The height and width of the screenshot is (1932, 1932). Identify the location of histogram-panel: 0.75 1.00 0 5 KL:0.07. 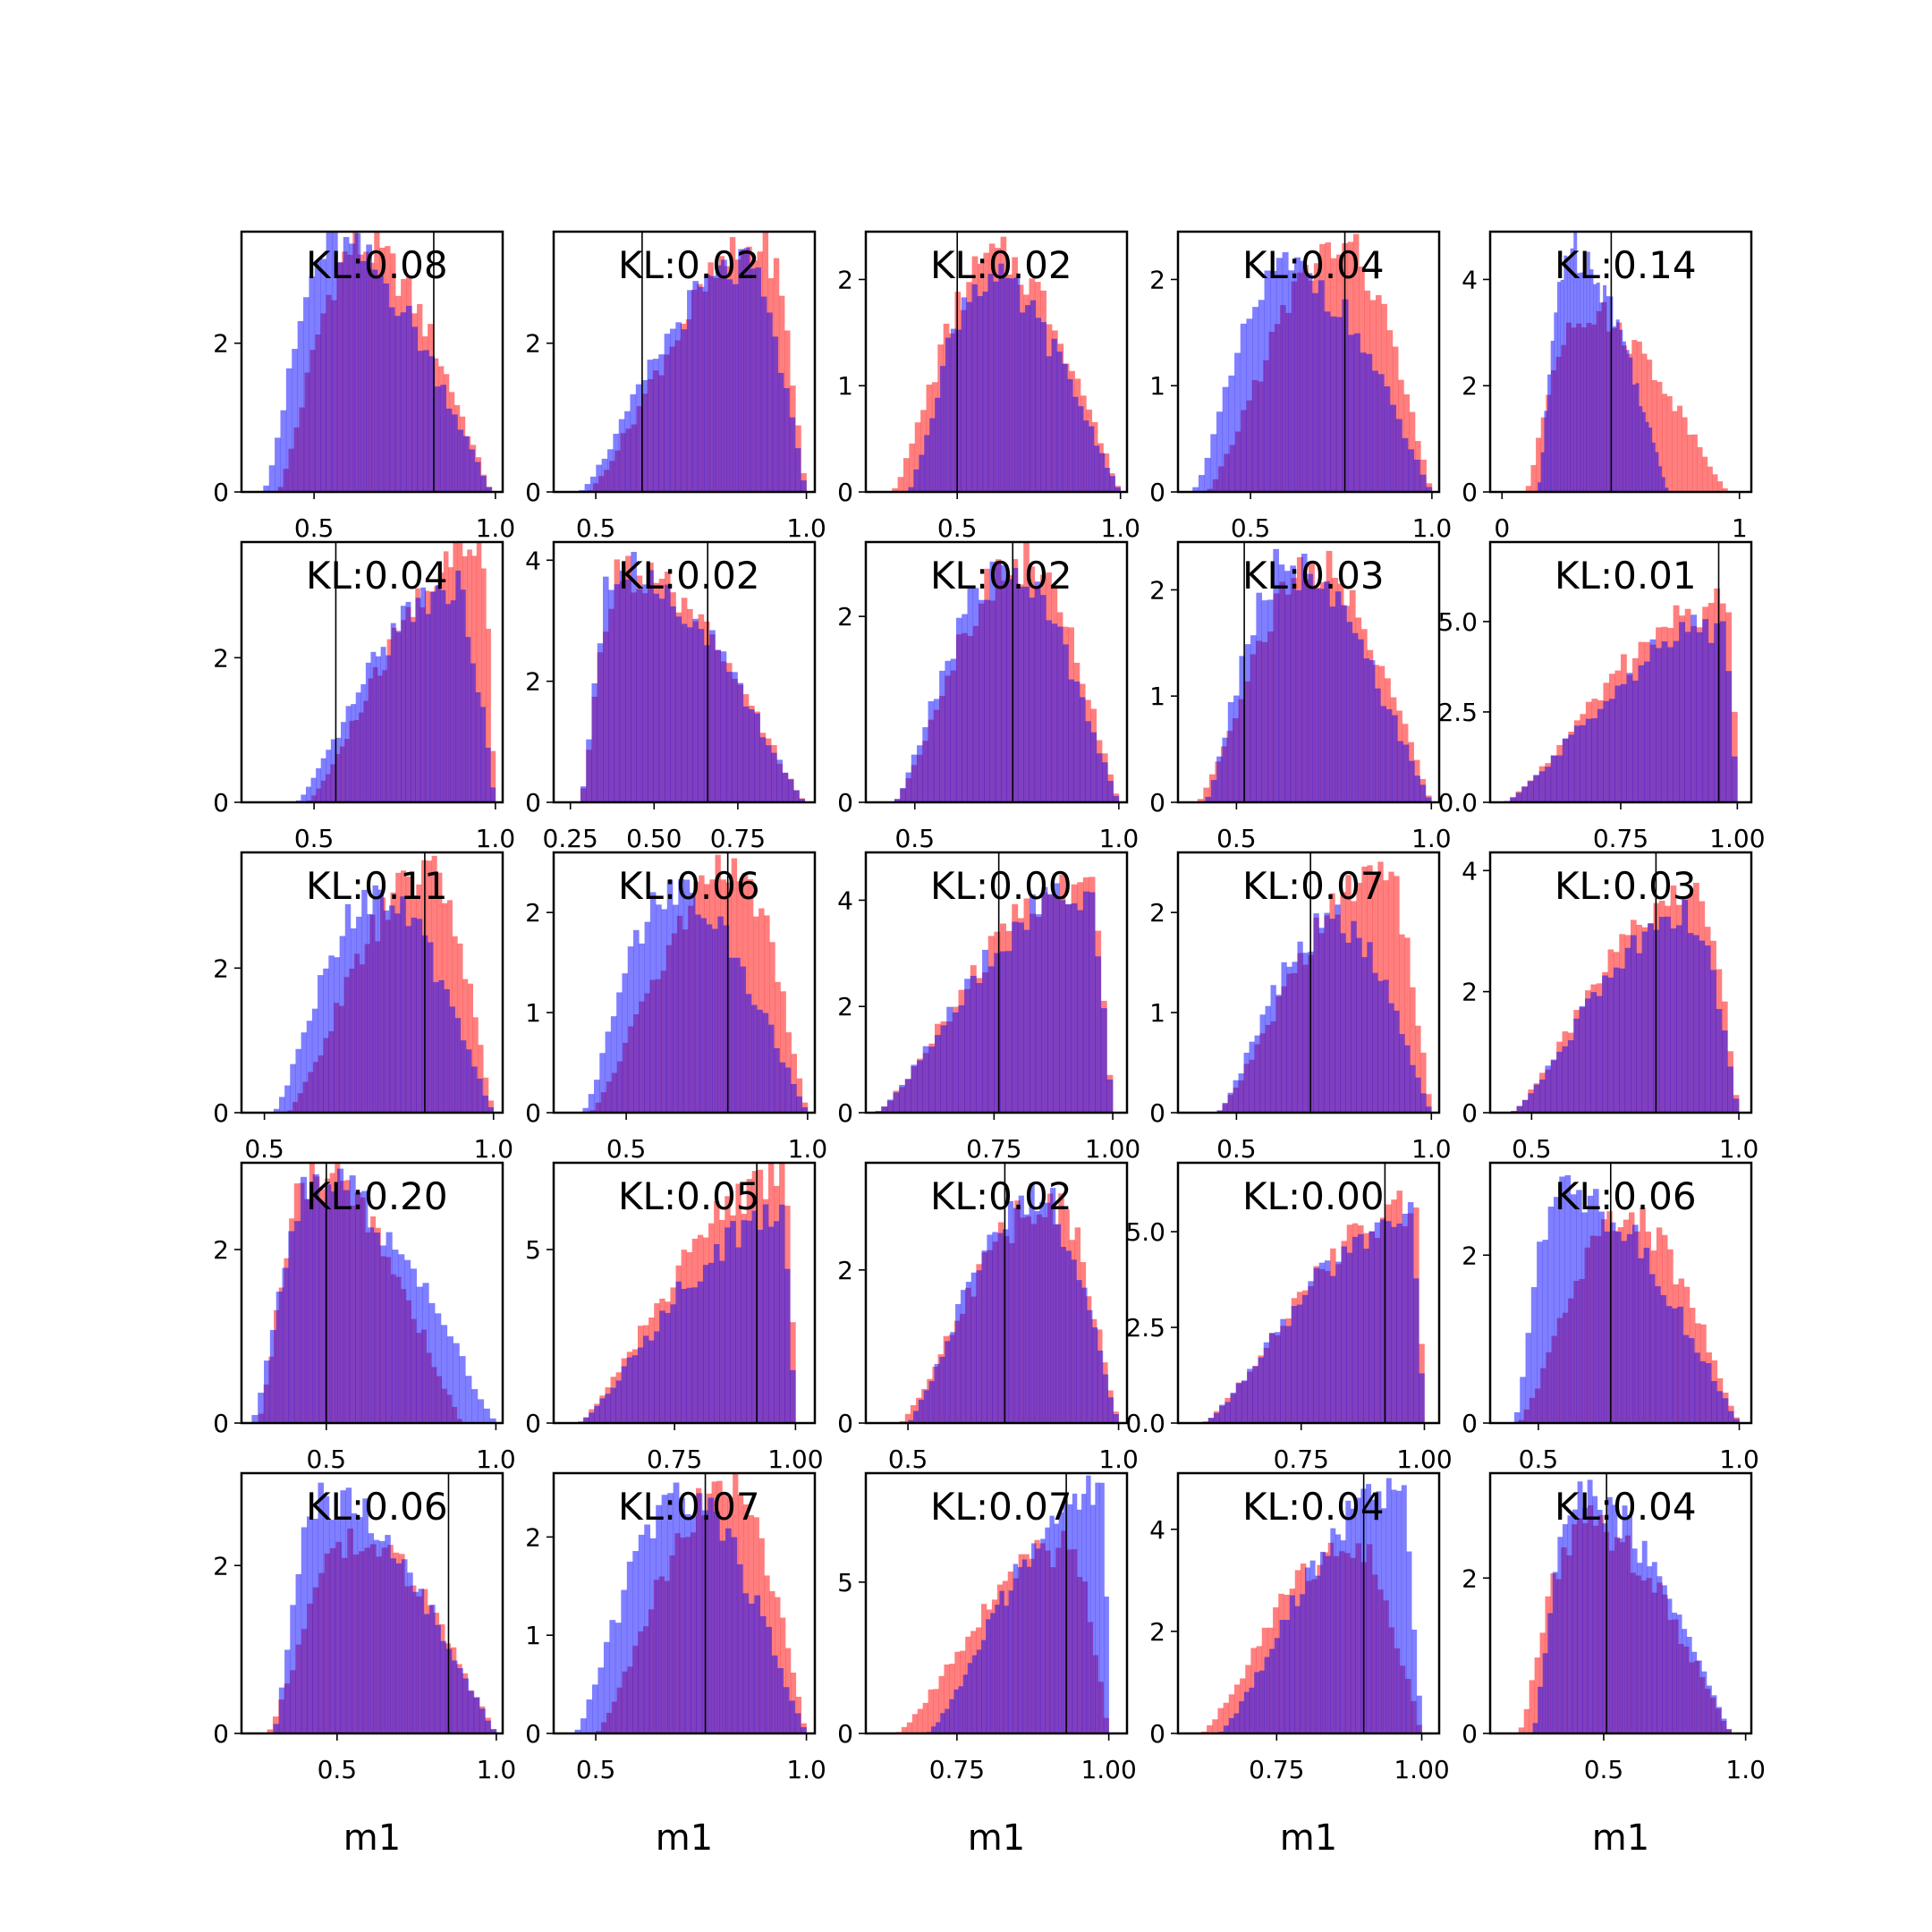
(987, 1627).